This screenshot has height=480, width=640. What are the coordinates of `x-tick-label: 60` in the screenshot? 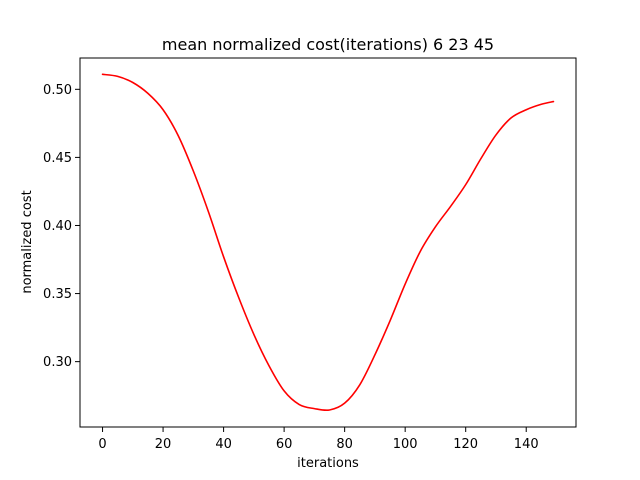 It's located at (284, 444).